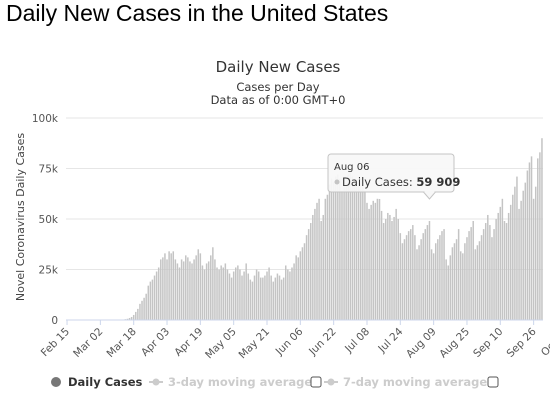 The image size is (550, 401). I want to click on tooltip-date: Aug 06, so click(351, 167).